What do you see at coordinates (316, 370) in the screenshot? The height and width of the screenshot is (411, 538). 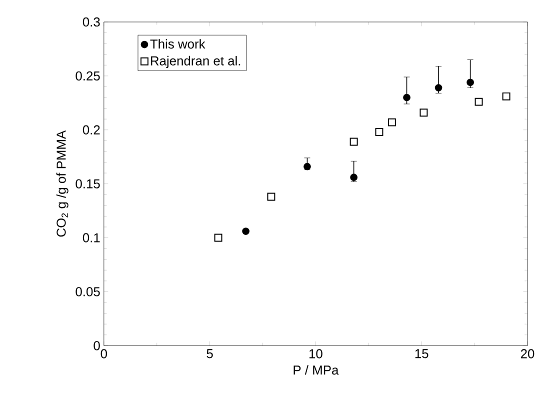 I see `x-axis-title: P / MPa` at bounding box center [316, 370].